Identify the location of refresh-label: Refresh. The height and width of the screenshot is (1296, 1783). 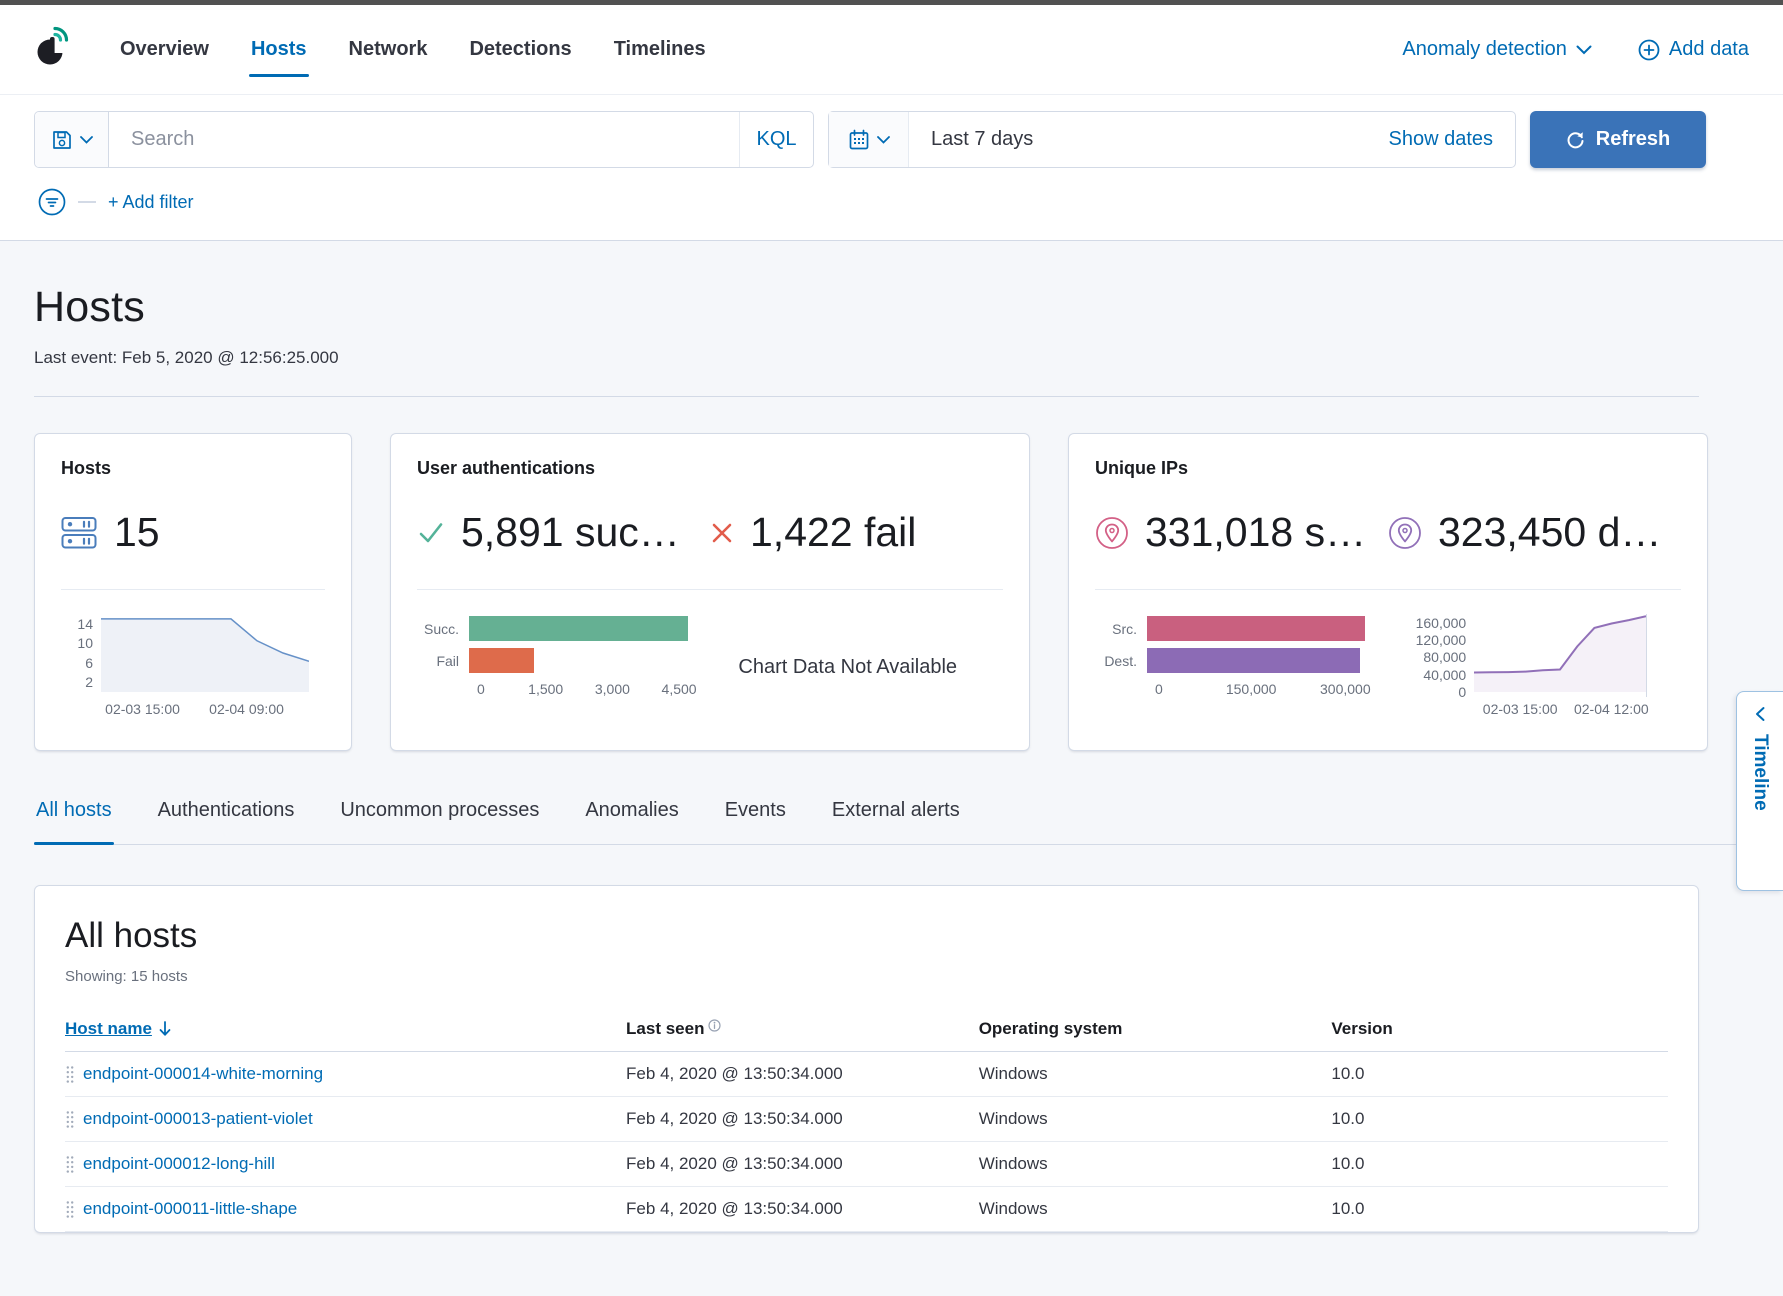
(1633, 139).